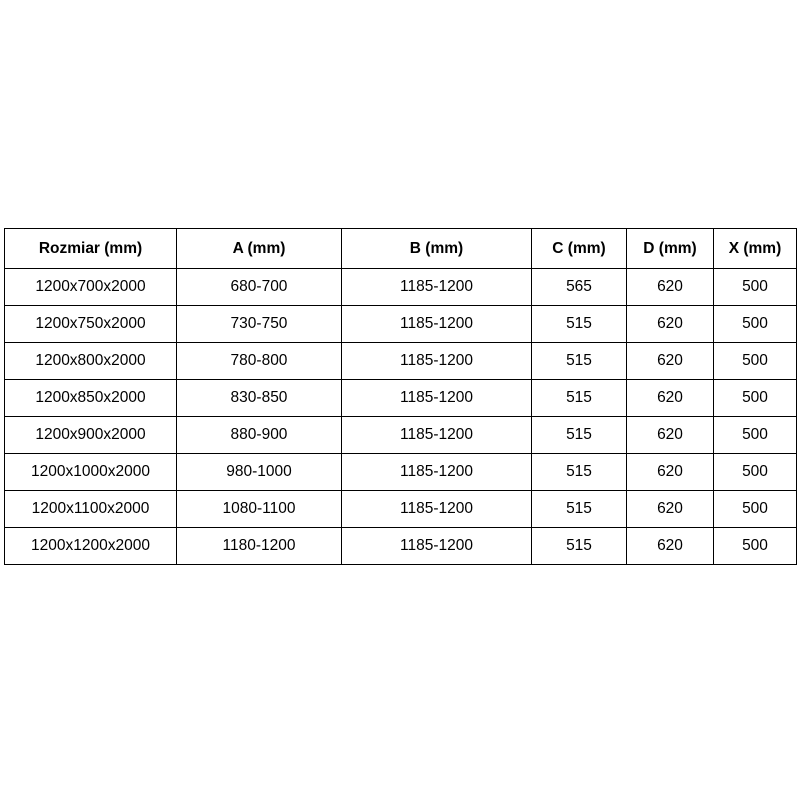  Describe the element at coordinates (259, 509) in the screenshot. I see `table-cell: 1080-1100` at that location.